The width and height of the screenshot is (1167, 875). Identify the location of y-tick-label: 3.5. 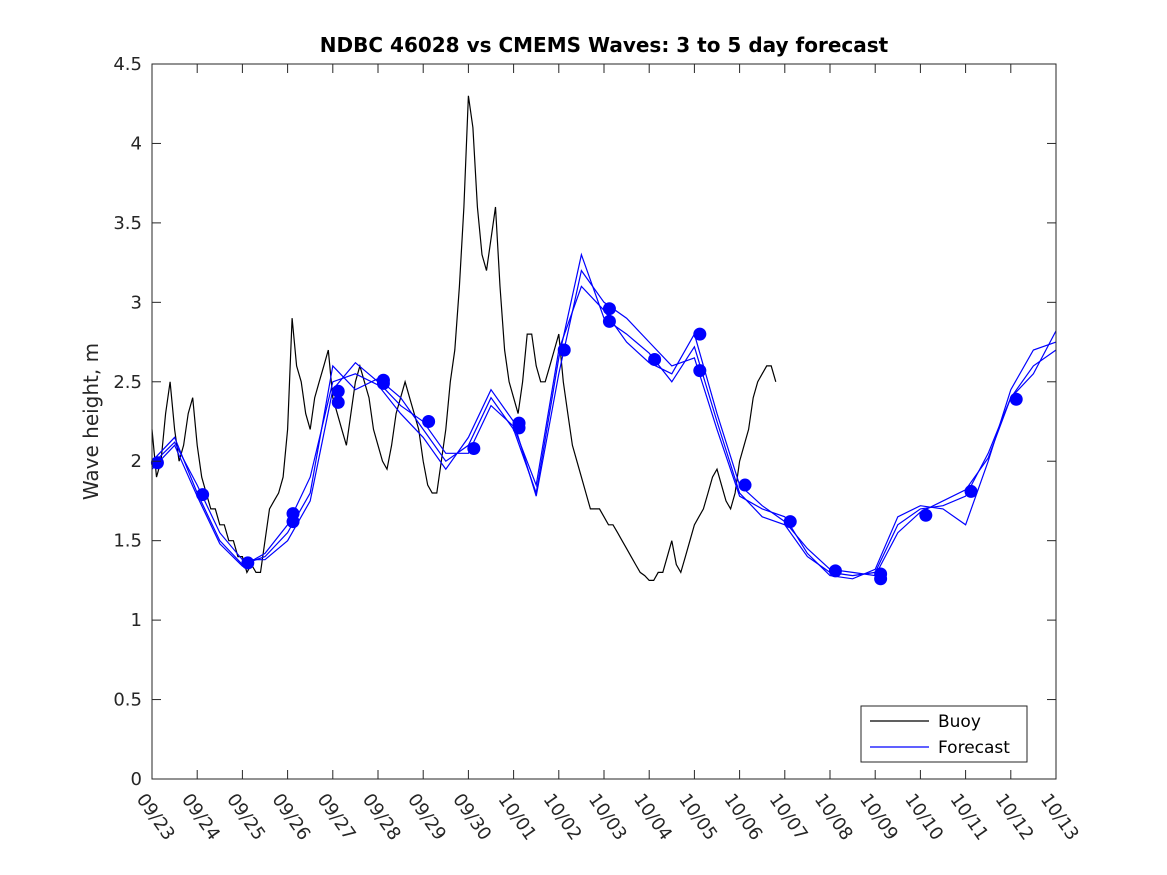
(127, 223).